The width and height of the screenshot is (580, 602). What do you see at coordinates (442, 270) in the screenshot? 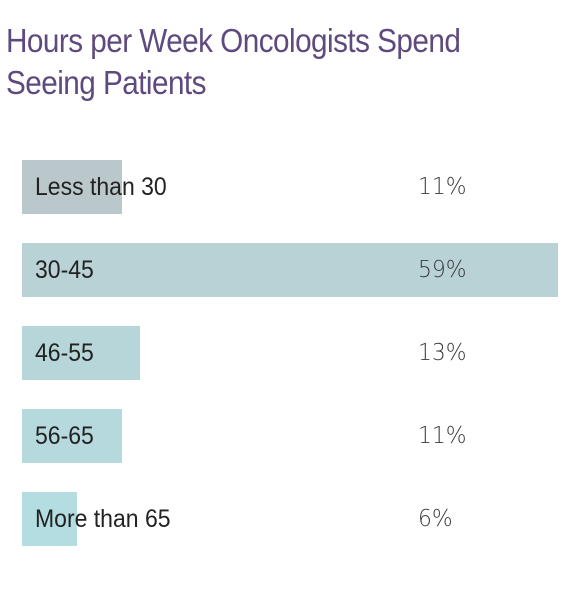
I see `value-label: 59%` at bounding box center [442, 270].